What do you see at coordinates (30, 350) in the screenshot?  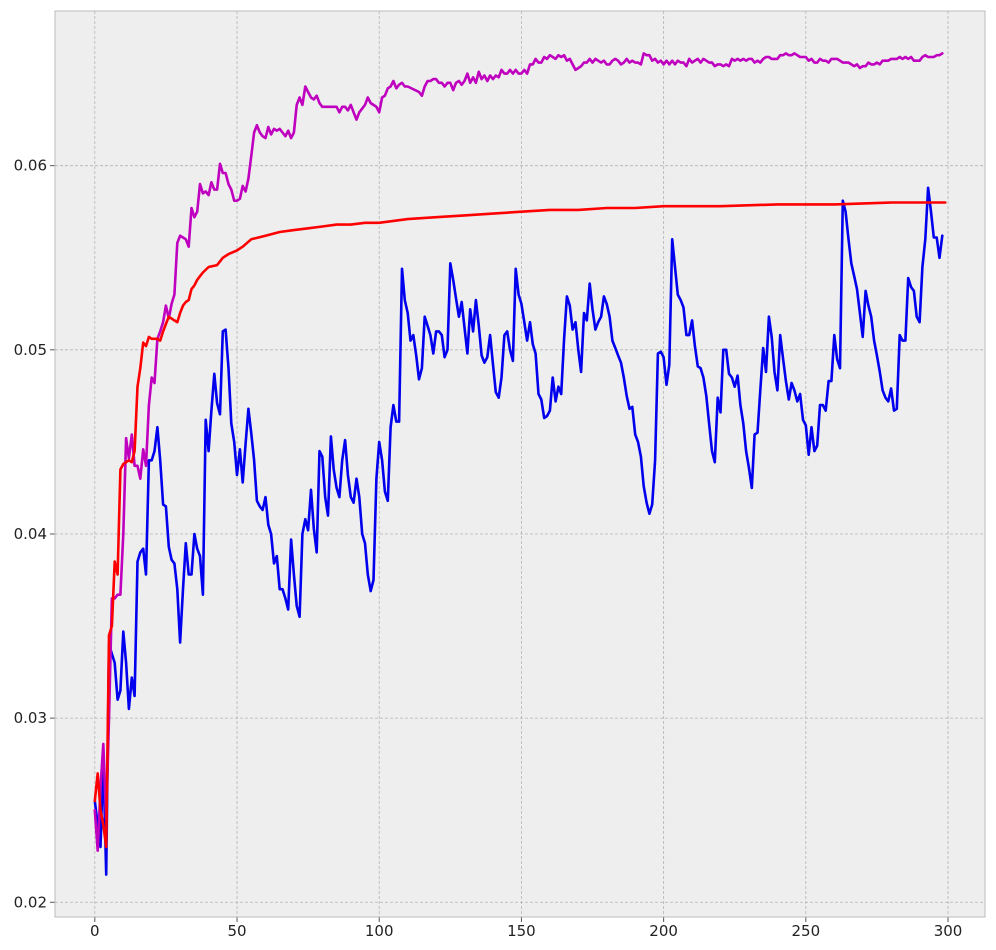 I see `y-tick-label: 0.05` at bounding box center [30, 350].